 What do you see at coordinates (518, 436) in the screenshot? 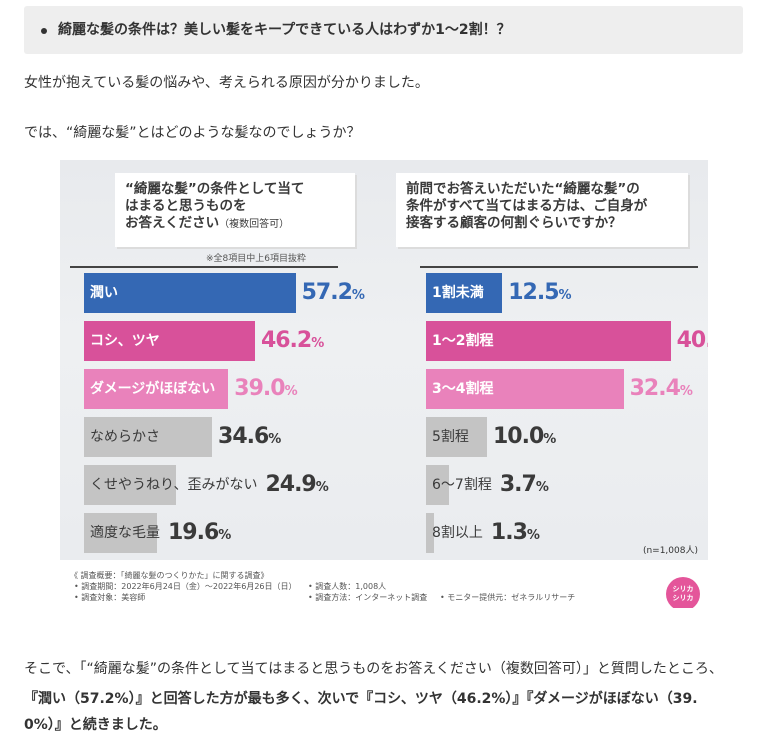
I see `right-bar-value-number-4: 10.0` at bounding box center [518, 436].